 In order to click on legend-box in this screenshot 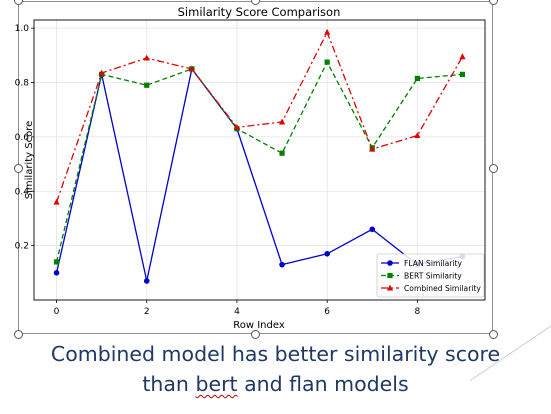, I will do `click(430, 275)`.